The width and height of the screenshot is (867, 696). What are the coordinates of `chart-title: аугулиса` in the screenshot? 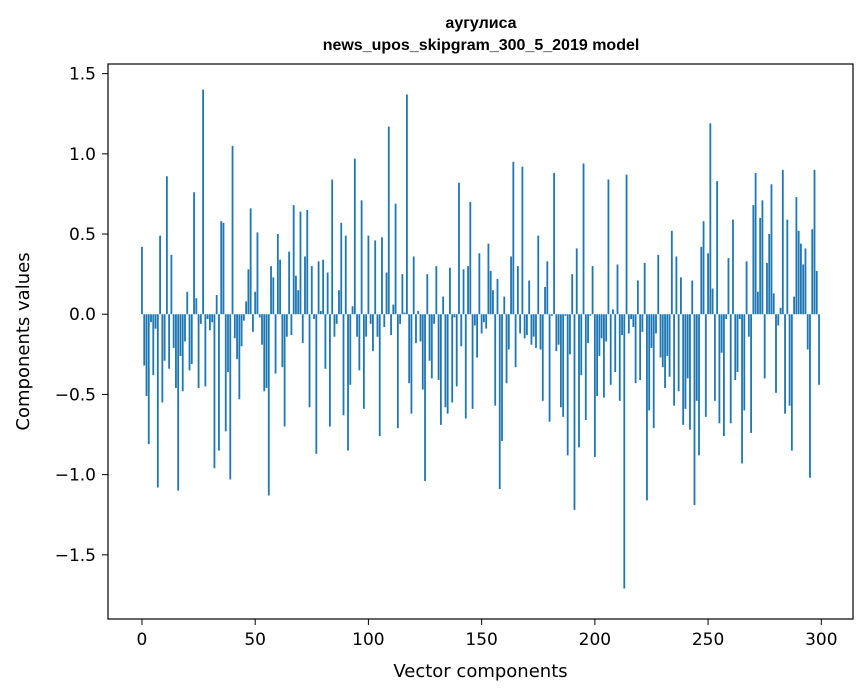 It's located at (480, 23).